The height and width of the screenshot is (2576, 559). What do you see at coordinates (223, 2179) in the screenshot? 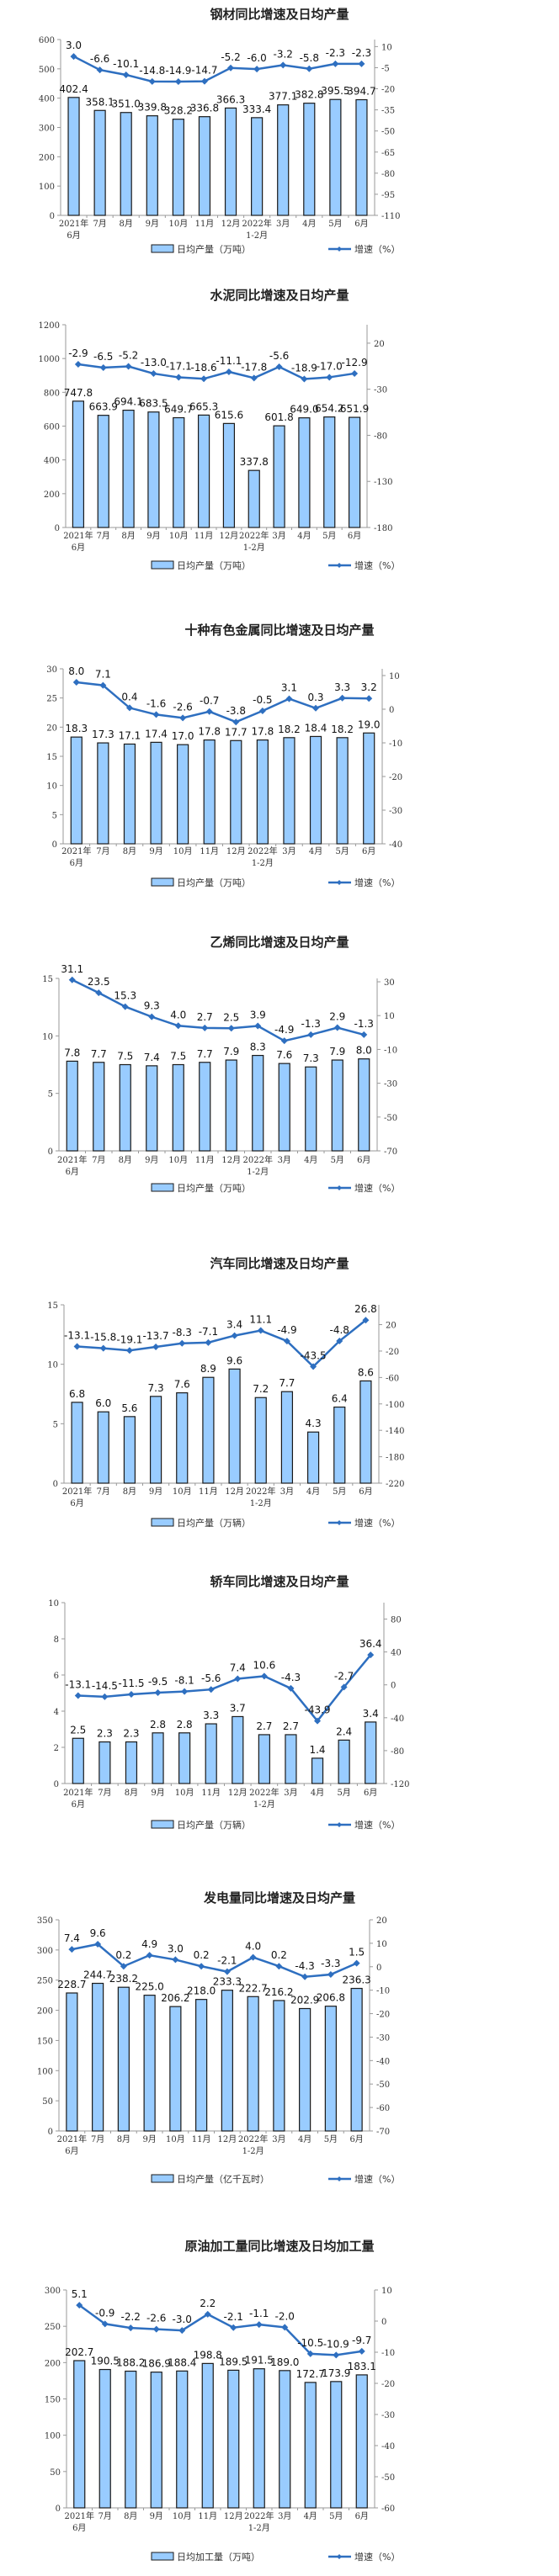
I see `legend-bar-label: 日均产量（亿千瓦时）` at bounding box center [223, 2179].